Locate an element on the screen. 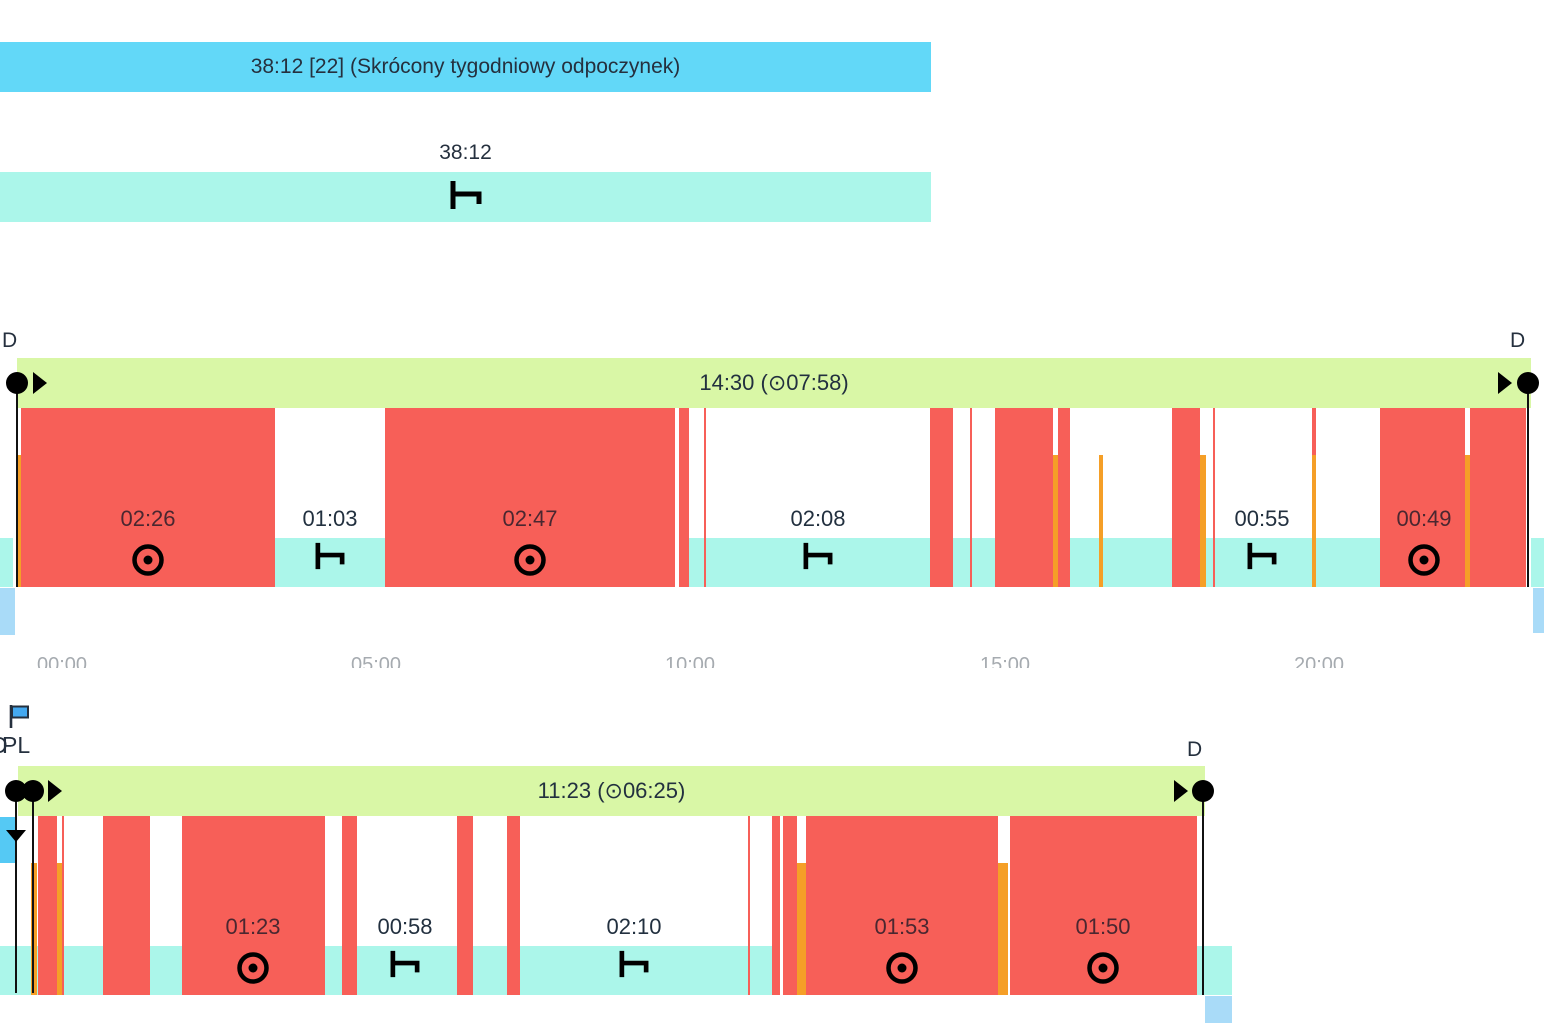  day2-summary-bar: 11:23 (⊙06:25) is located at coordinates (611, 791).